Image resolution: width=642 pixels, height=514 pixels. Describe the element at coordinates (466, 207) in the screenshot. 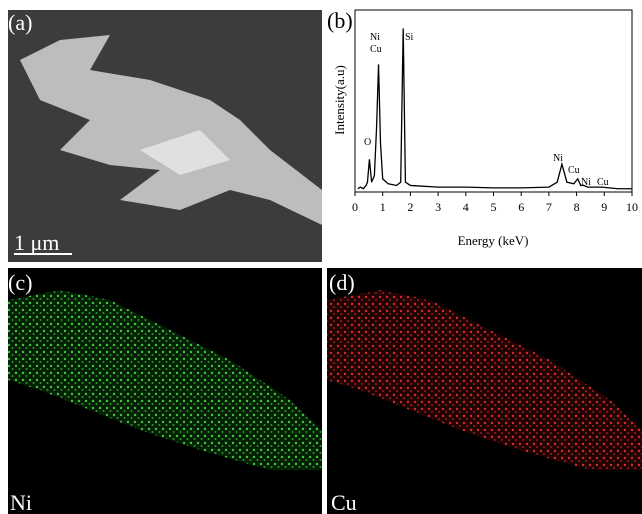

I see `x-tick-label: 4` at that location.